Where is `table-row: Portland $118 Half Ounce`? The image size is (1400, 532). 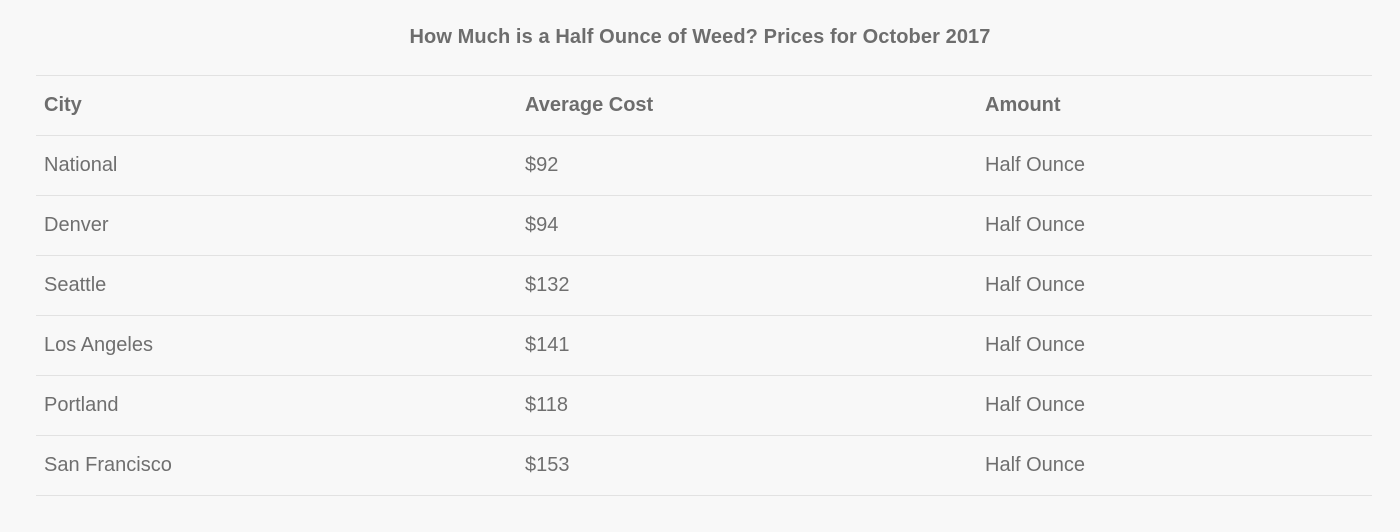 table-row: Portland $118 Half Ounce is located at coordinates (704, 405).